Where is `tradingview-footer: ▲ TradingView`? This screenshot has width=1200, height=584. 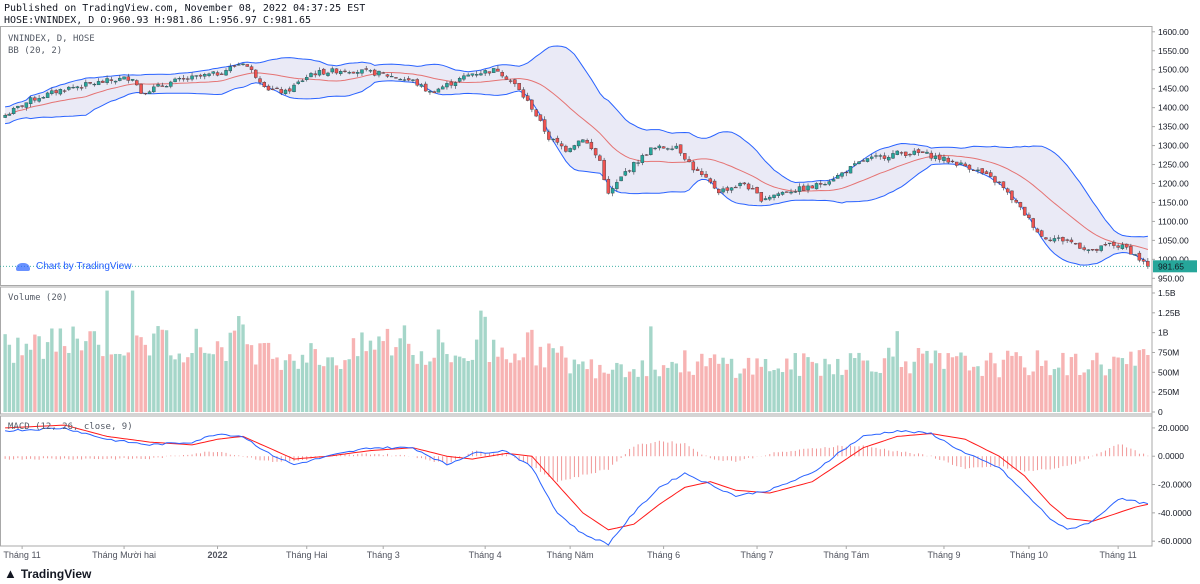
tradingview-footer: ▲ TradingView is located at coordinates (47, 573).